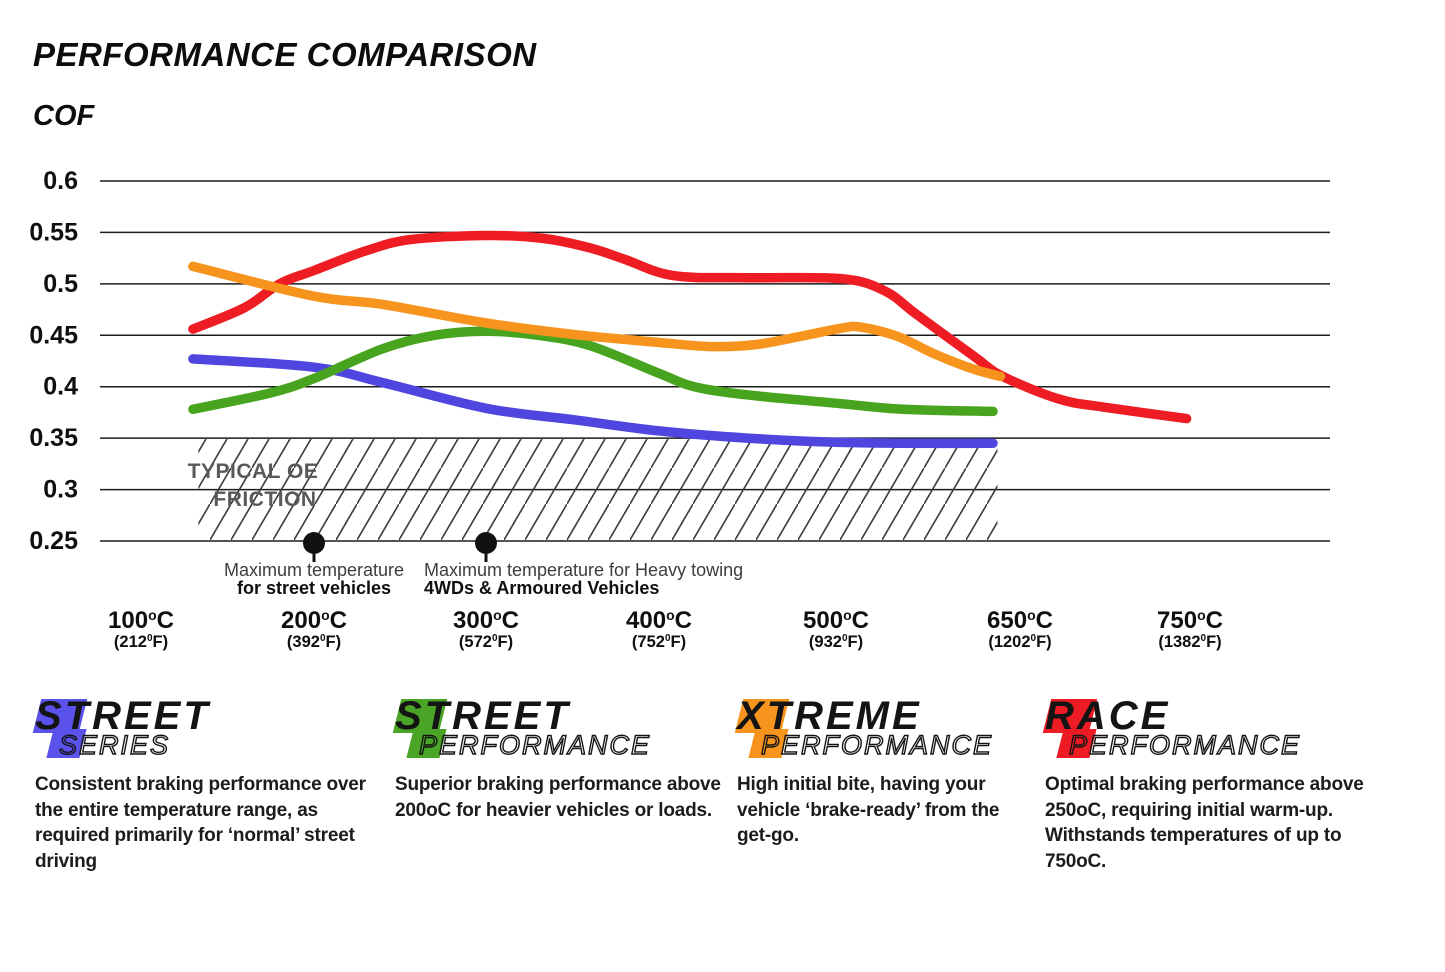  What do you see at coordinates (1009, 642) in the screenshot?
I see `x-tick-value: (1202` at bounding box center [1009, 642].